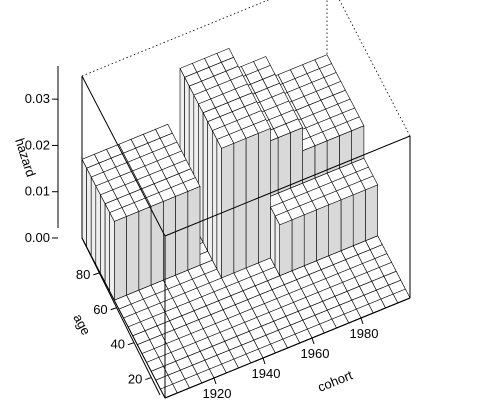 The image size is (478, 417). I want to click on y-axis-label: age, so click(81, 324).